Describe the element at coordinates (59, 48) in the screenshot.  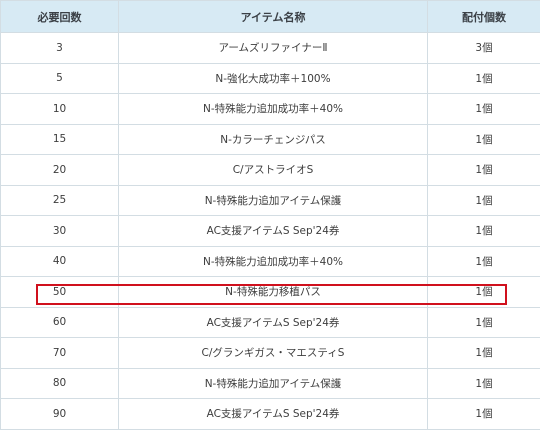
I see `cell-required-count: 3` at that location.